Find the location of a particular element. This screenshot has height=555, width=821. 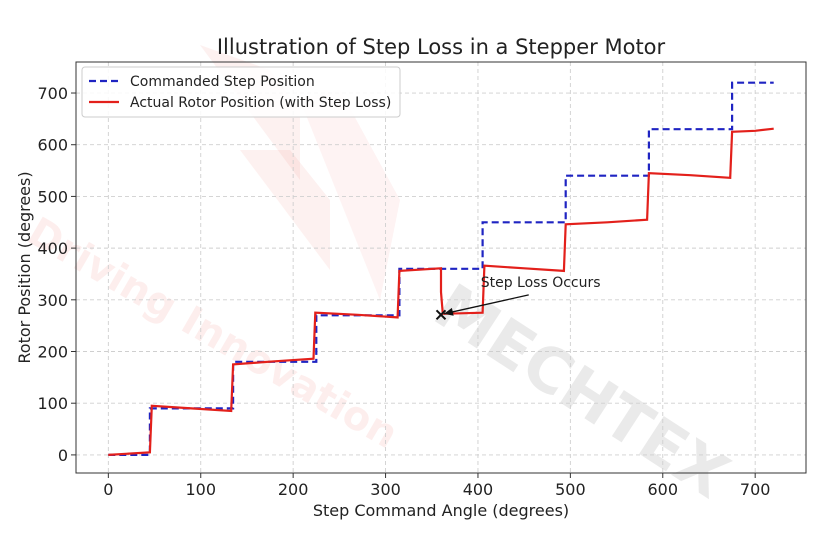

x-tick-label: 700 is located at coordinates (755, 489).